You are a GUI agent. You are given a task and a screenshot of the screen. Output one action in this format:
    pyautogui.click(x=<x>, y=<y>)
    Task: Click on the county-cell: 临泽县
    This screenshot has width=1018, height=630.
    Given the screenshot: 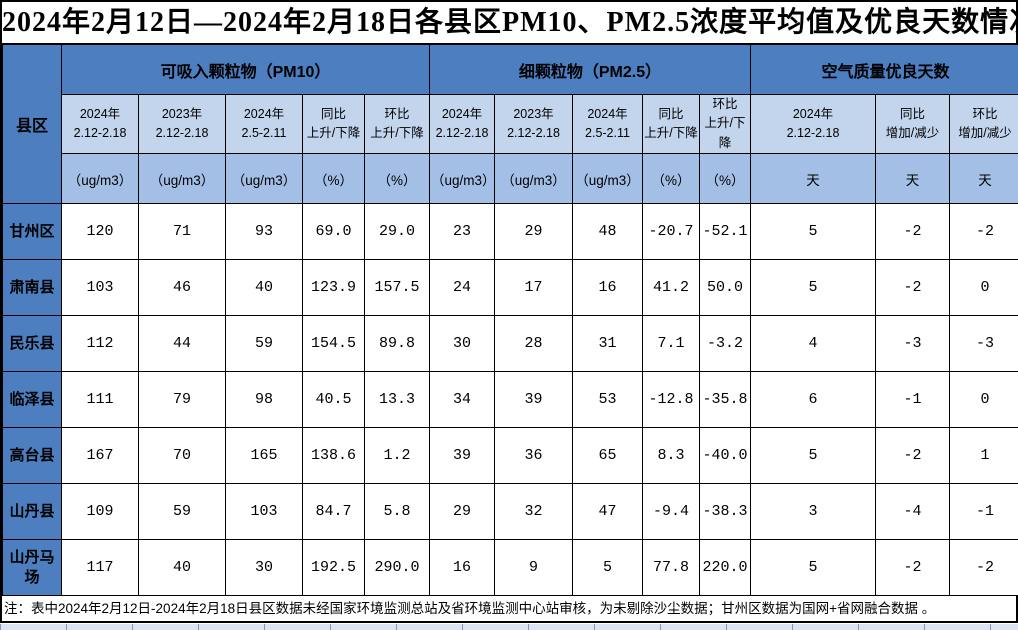 What is the action you would take?
    pyautogui.click(x=32, y=400)
    